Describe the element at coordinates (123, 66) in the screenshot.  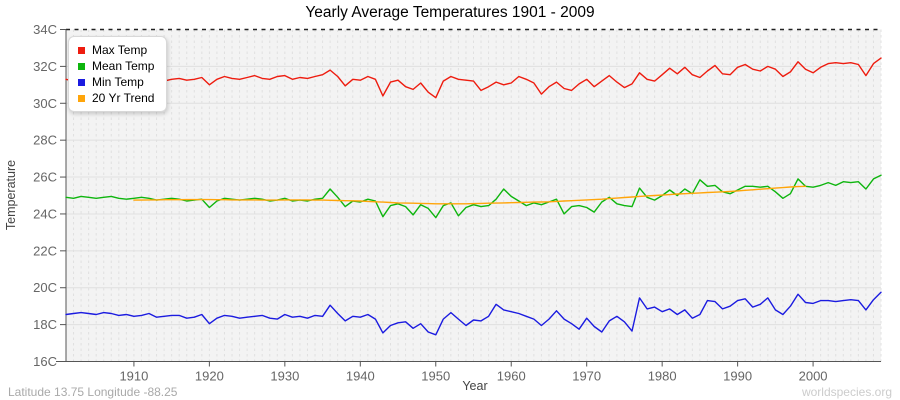
I see `legend-item-label: Mean Temp` at that location.